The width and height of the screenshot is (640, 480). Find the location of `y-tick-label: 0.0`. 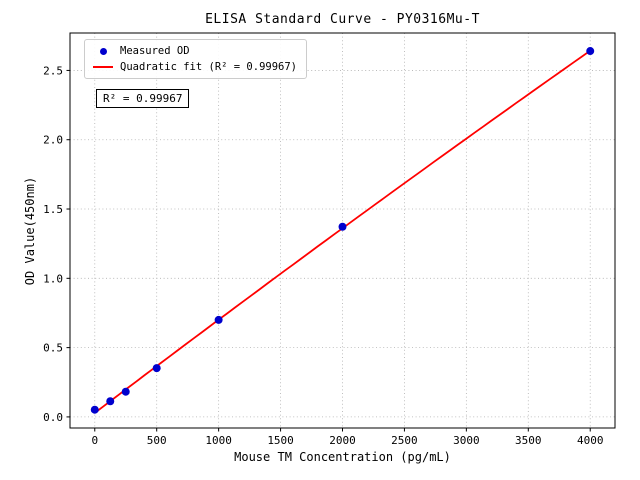

y-tick-label: 0.0 is located at coordinates (53, 417).